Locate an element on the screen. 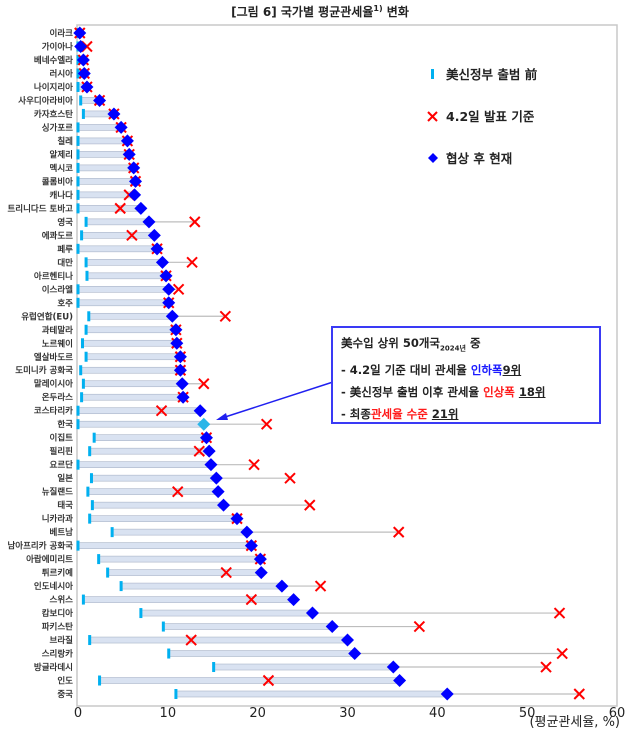 This screenshot has width=640, height=729. row-39: 남아프리카 공화국 is located at coordinates (132, 546).